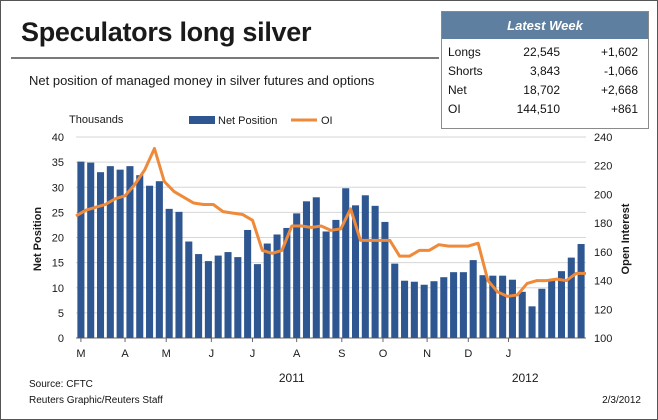 This screenshot has width=658, height=420. I want to click on x-tick-label: N, so click(427, 354).